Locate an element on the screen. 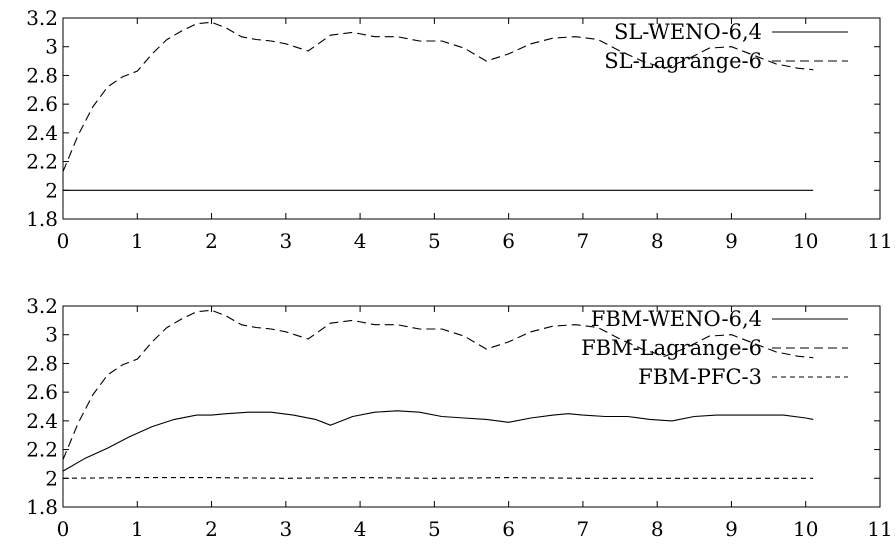 The image size is (896, 552). legend-label: FBM-Lagrange-6 is located at coordinates (671, 348).